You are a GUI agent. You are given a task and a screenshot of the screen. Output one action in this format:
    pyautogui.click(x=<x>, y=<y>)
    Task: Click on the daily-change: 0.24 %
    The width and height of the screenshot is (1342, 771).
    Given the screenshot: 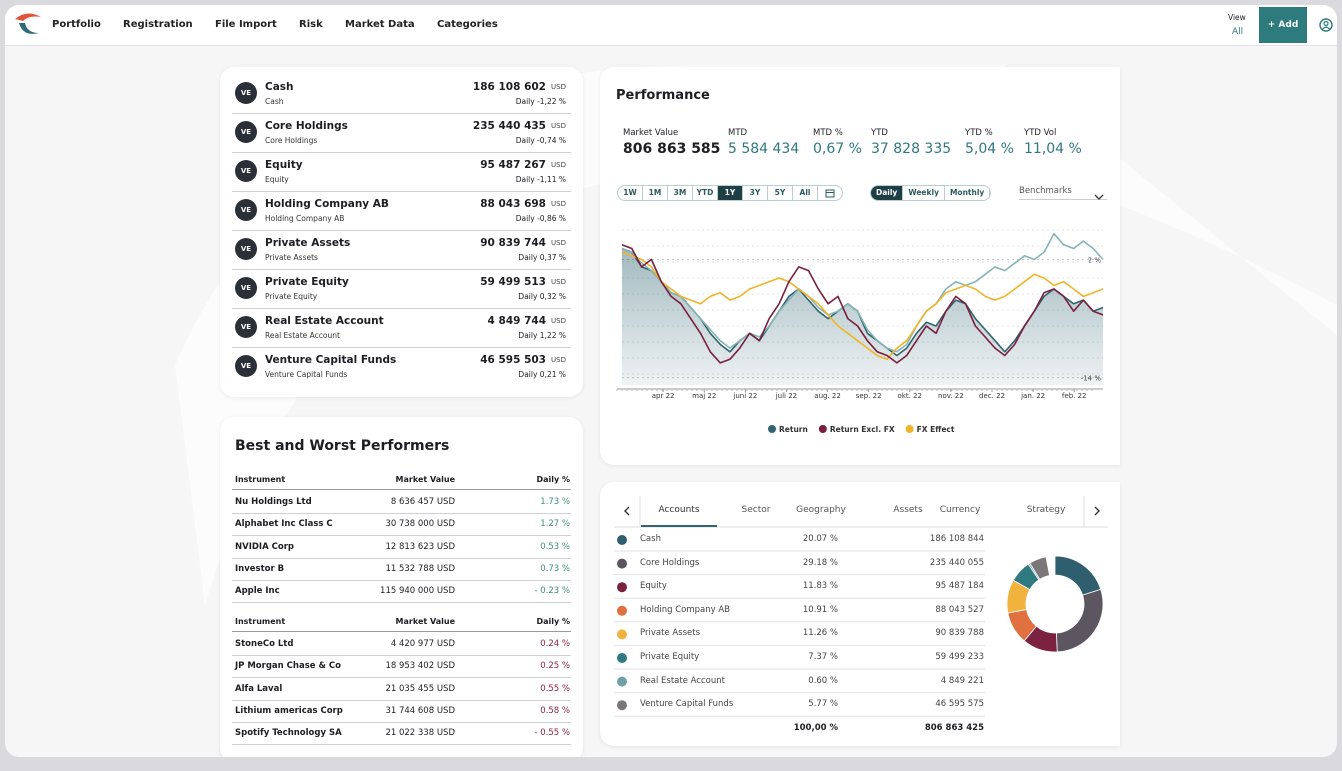 What is the action you would take?
    pyautogui.click(x=555, y=644)
    